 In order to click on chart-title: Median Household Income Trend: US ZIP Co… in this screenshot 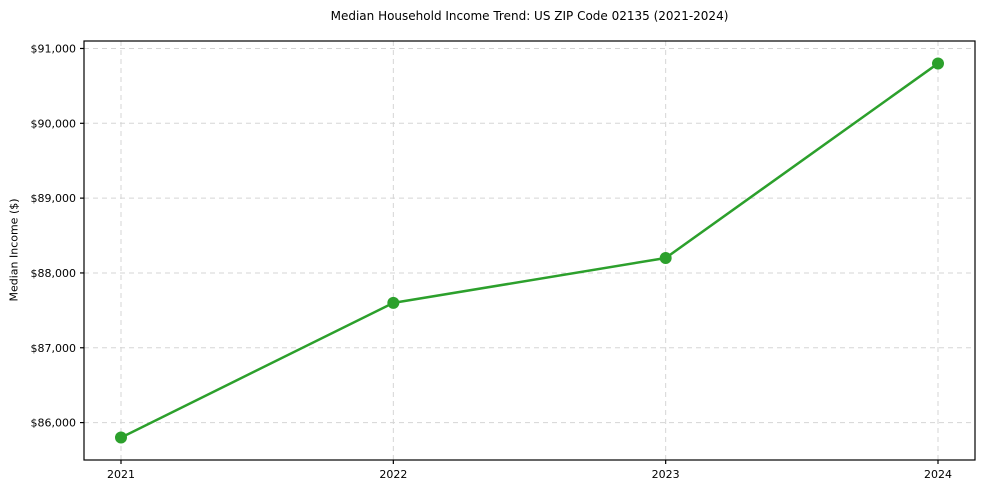, I will do `click(529, 16)`.